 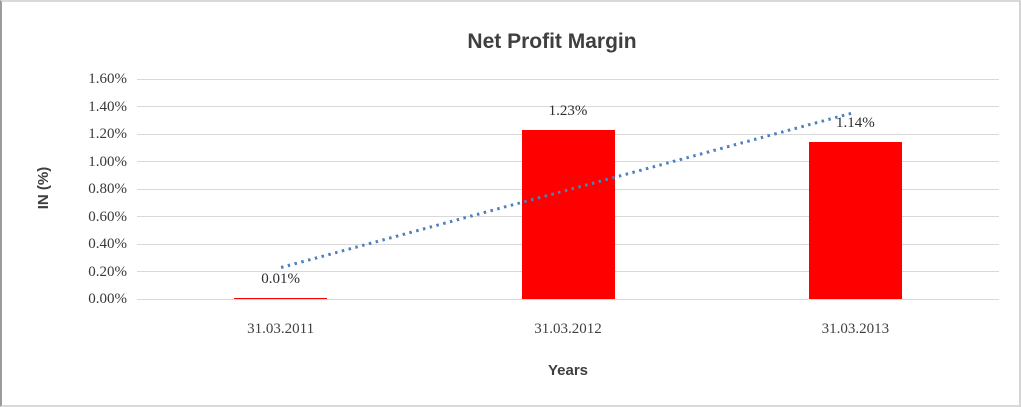 I want to click on data-label: 1.14%, so click(x=855, y=123).